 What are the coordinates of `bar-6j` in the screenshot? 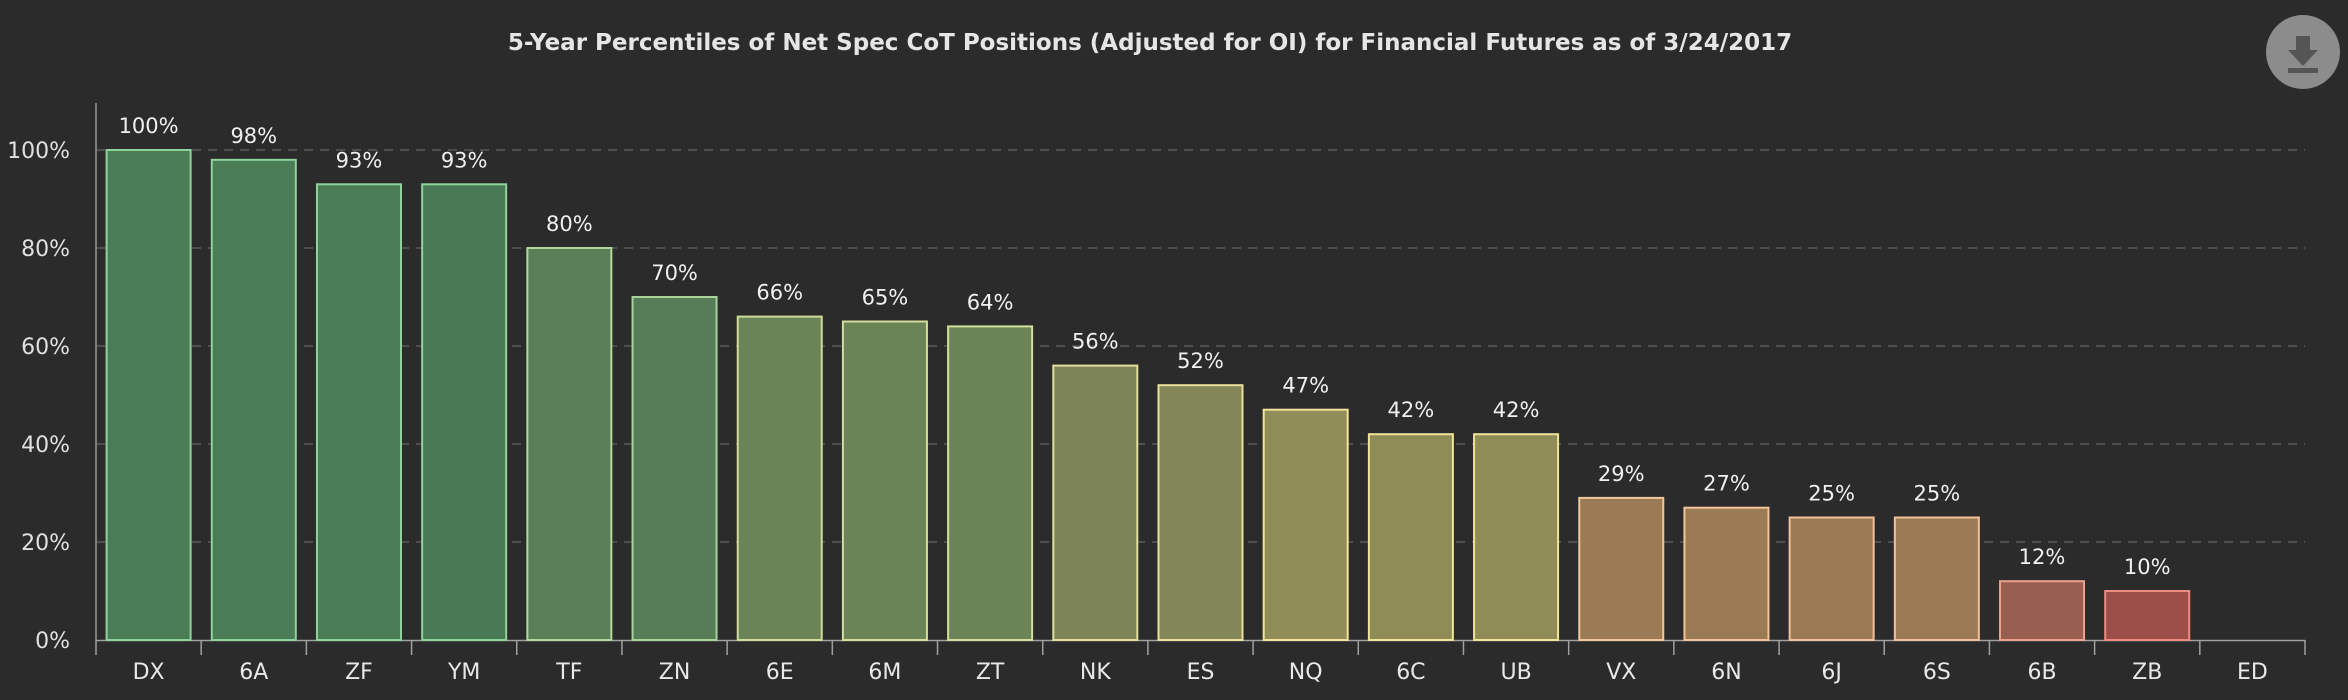 It's located at (1831, 578).